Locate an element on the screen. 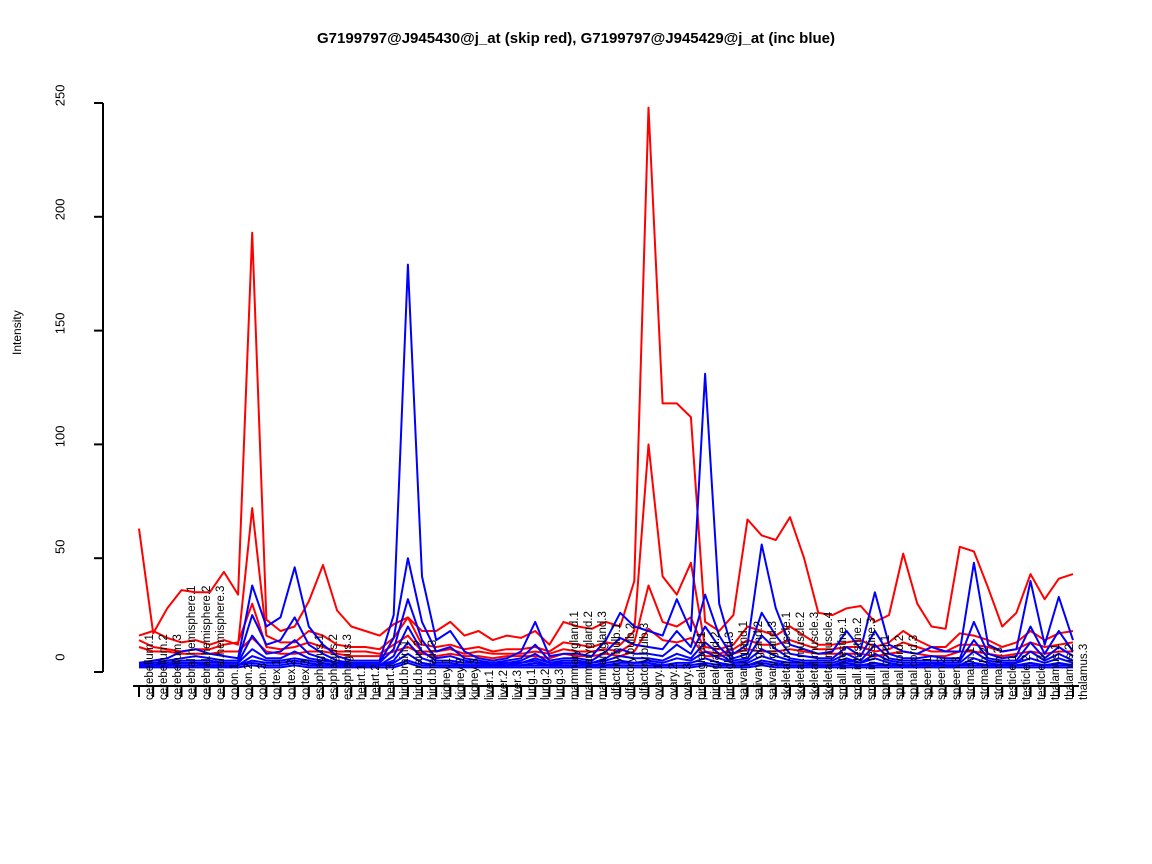 The height and width of the screenshot is (864, 1152). y-tick-label: 250 is located at coordinates (60, 95).